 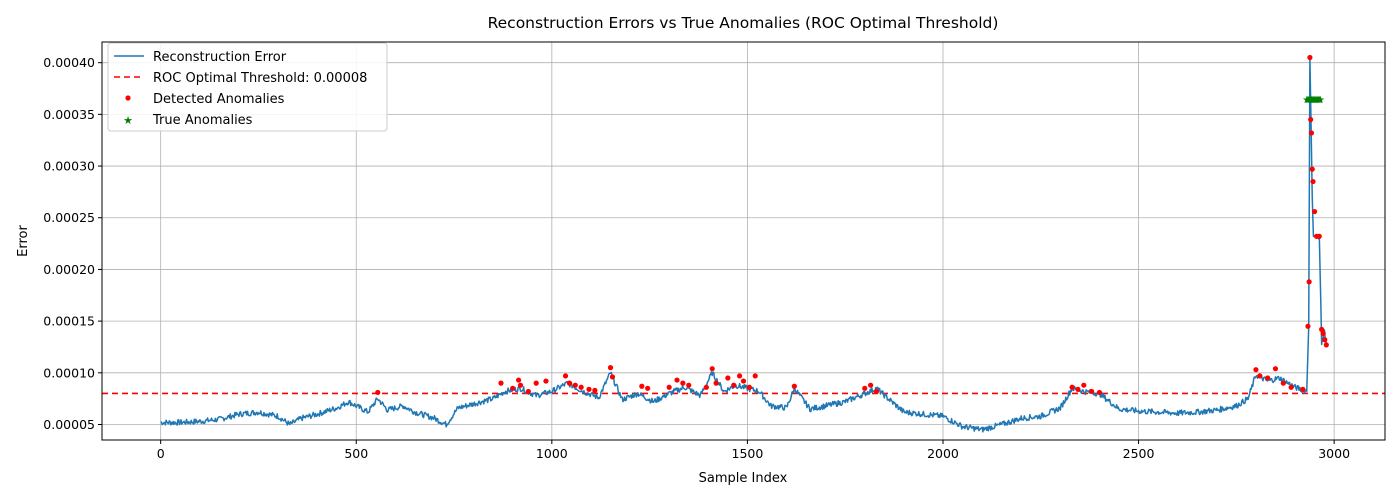 I want to click on legend-label-reconstruction-error: Reconstruction Error, so click(x=220, y=57).